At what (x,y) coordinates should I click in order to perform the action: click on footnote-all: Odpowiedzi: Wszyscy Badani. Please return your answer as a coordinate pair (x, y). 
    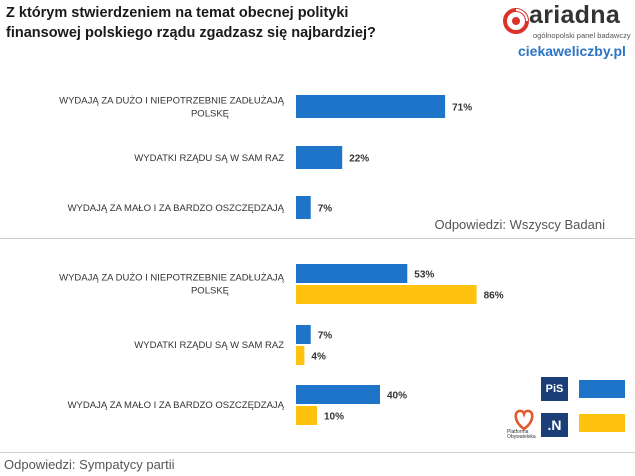
    Looking at the image, I should click on (519, 224).